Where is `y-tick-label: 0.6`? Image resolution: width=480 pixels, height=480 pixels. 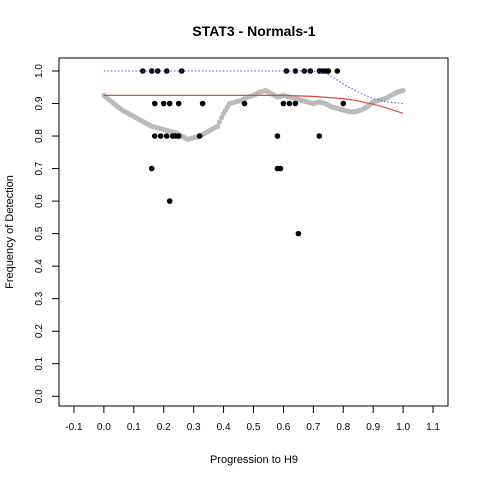
y-tick-label: 0.6 is located at coordinates (39, 201).